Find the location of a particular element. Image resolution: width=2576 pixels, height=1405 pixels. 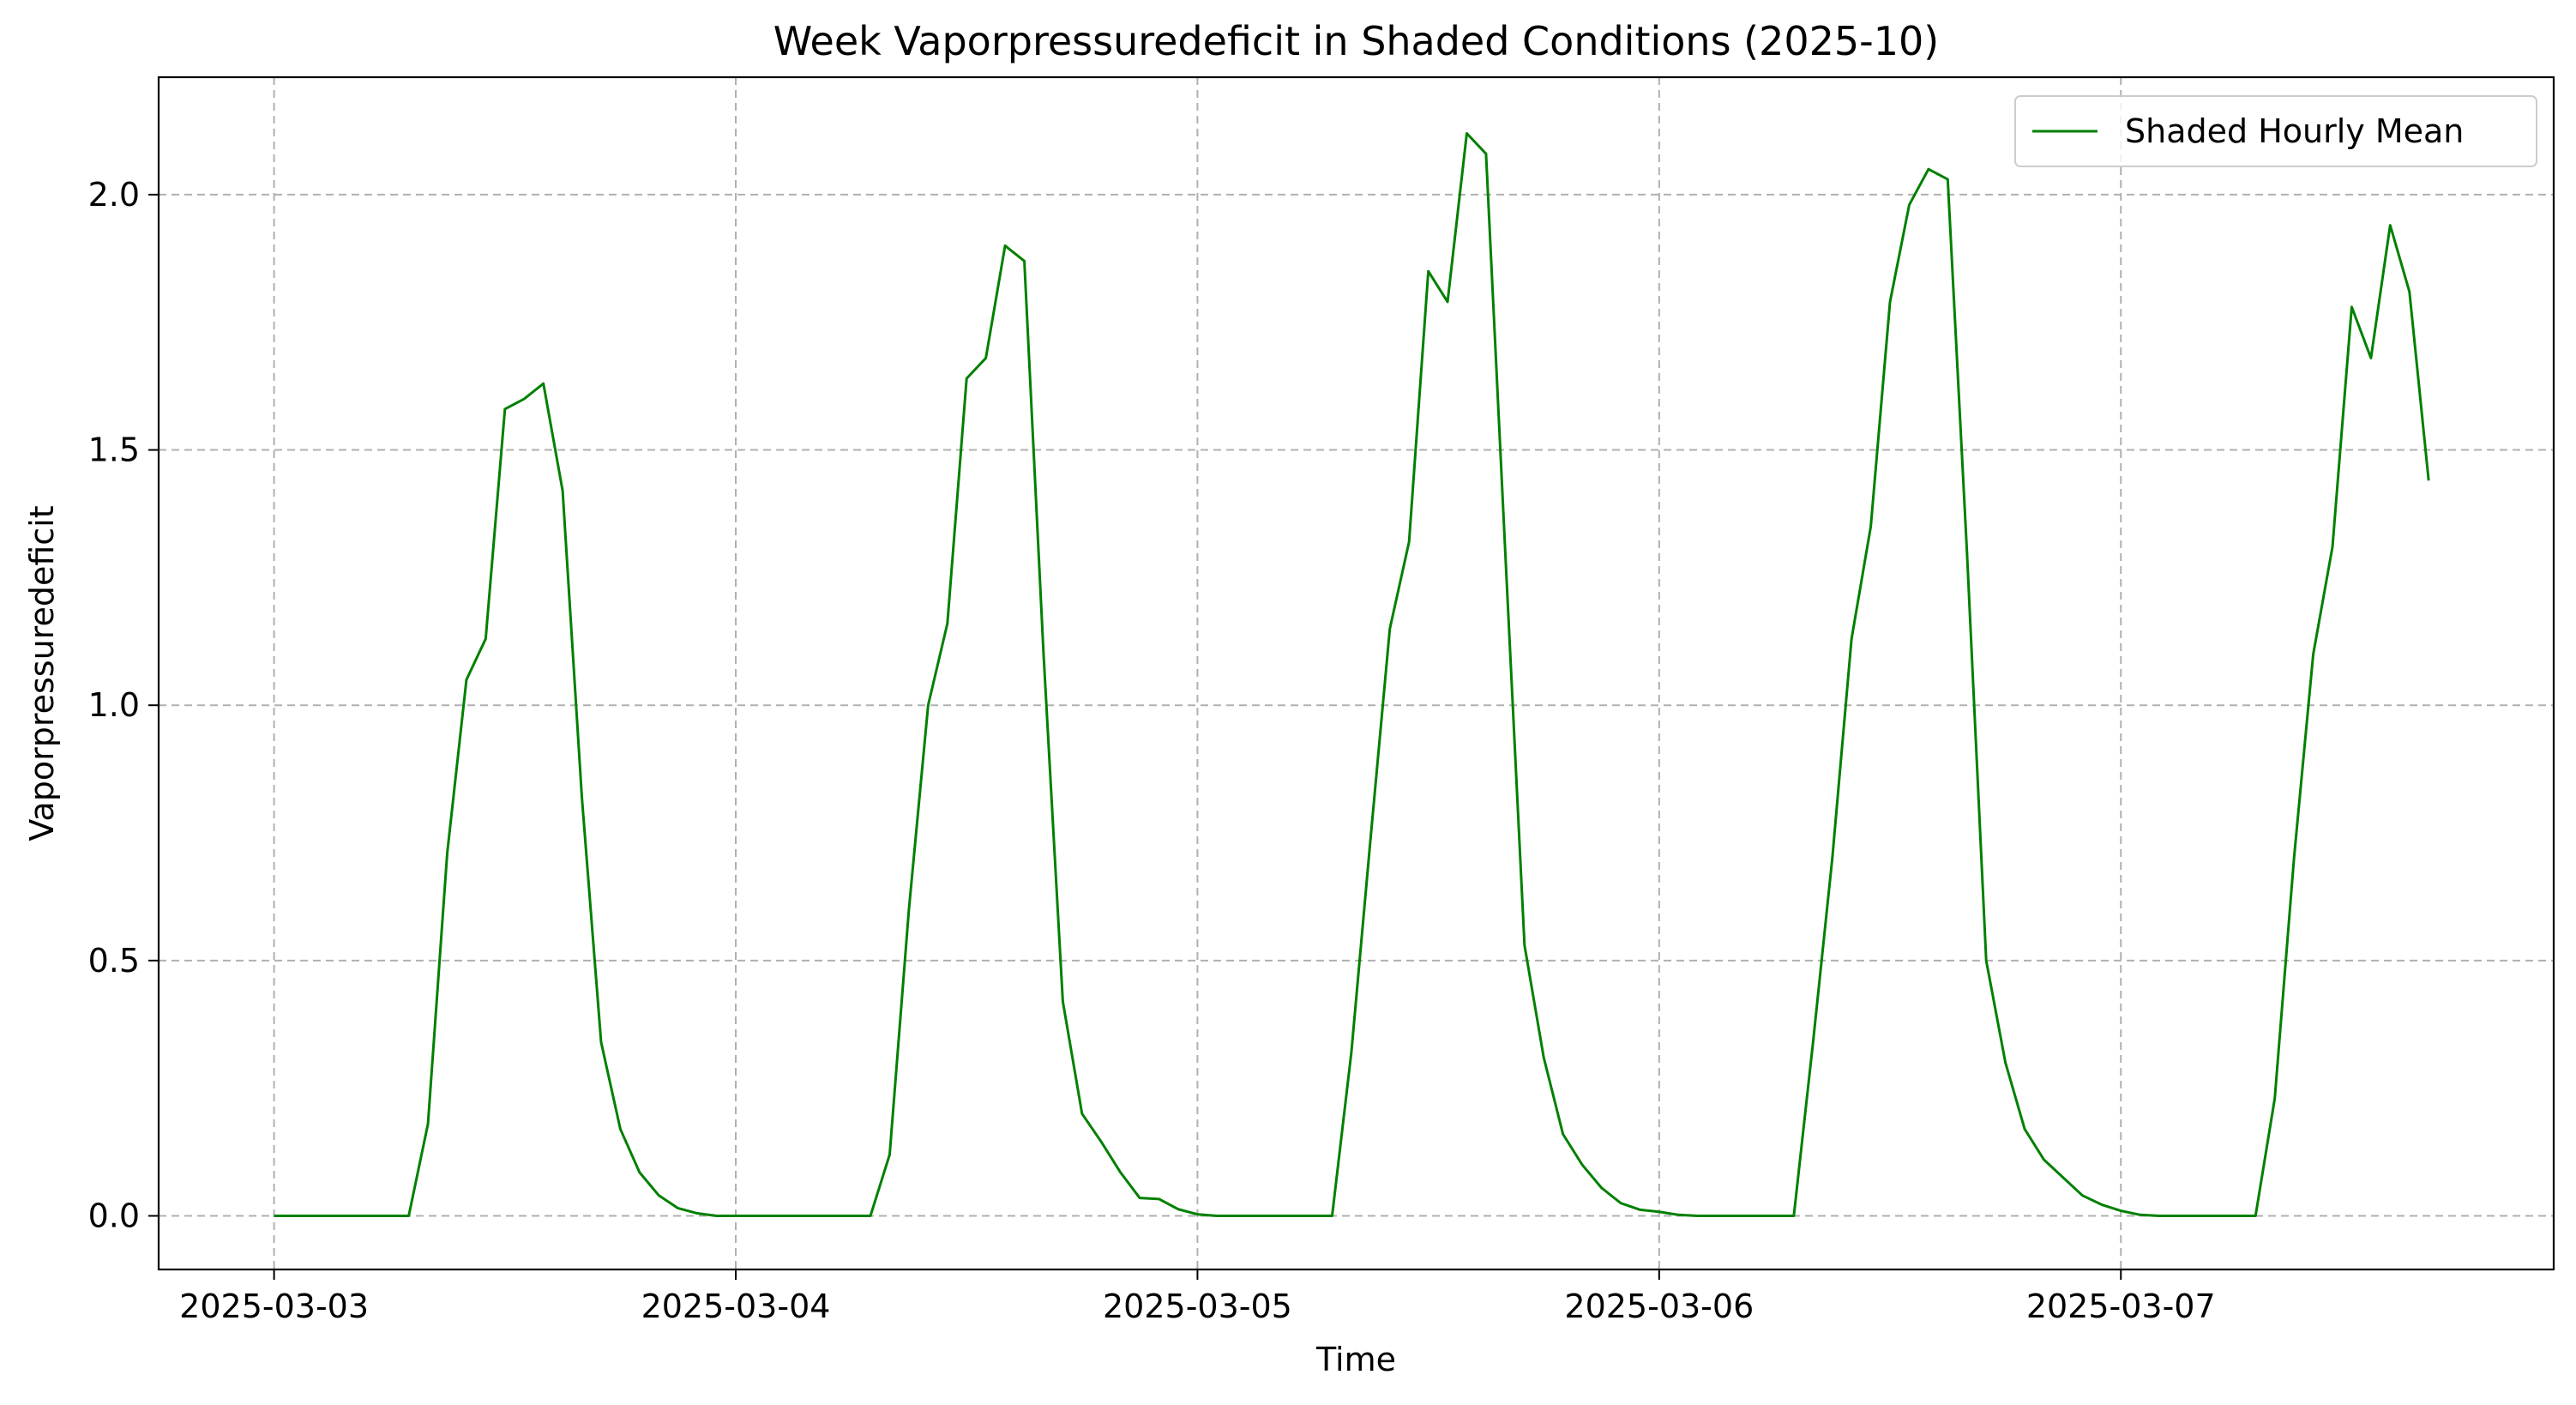

legend-box is located at coordinates (2276, 131).